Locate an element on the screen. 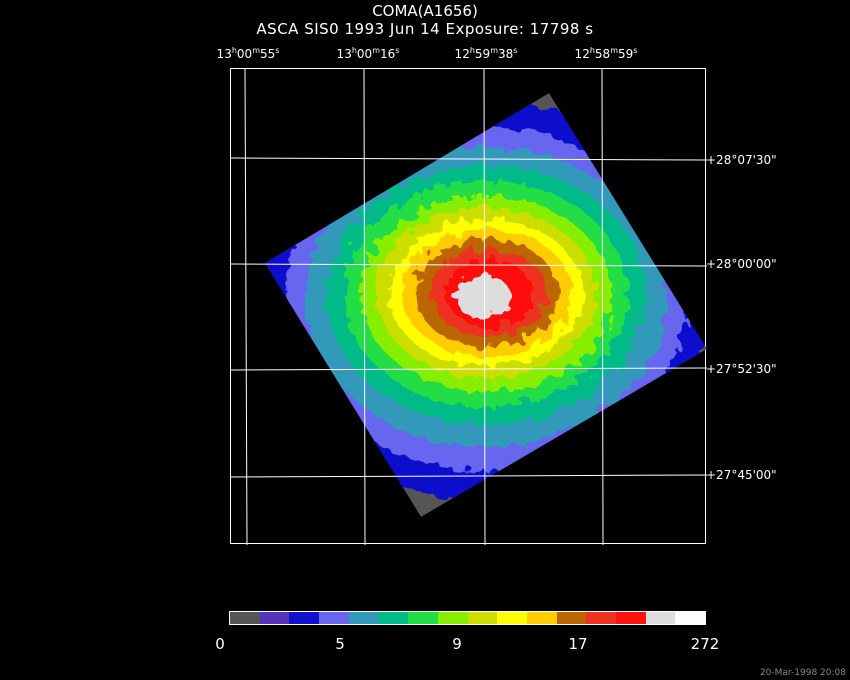  colorbar-tick-label: 17 is located at coordinates (578, 644).